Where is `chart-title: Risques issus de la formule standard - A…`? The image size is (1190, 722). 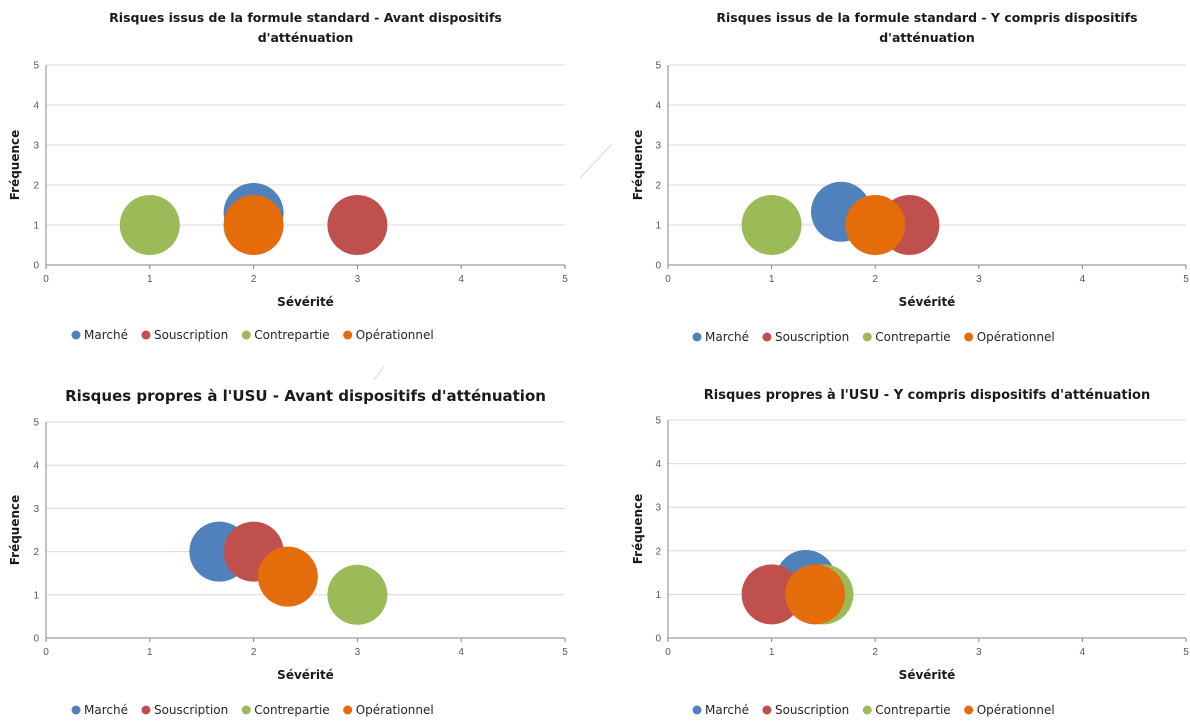 chart-title: Risques issus de la formule standard - A… is located at coordinates (305, 17).